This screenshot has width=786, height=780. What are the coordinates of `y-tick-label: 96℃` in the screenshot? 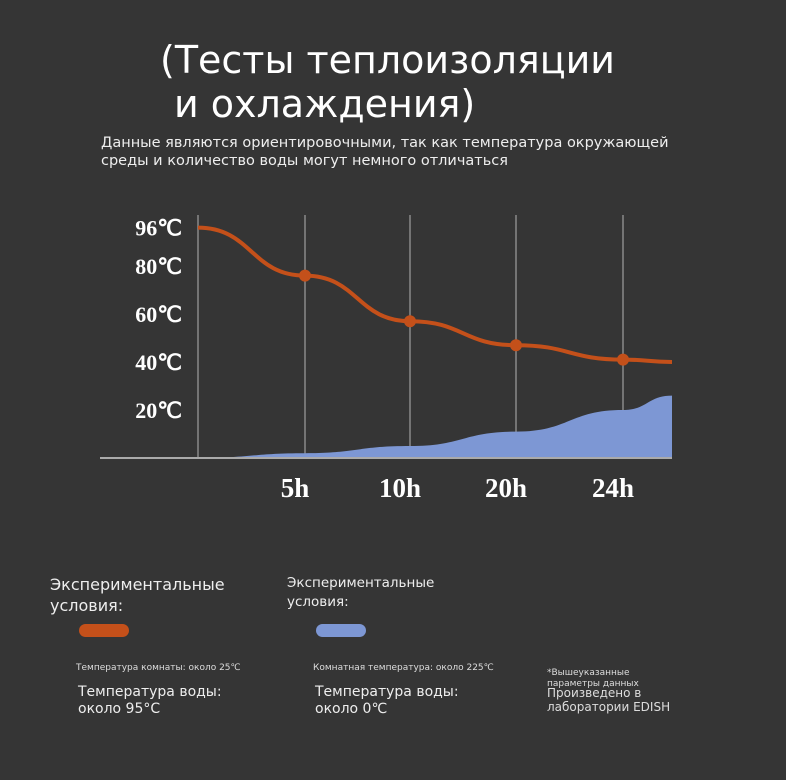 It's located at (158, 228).